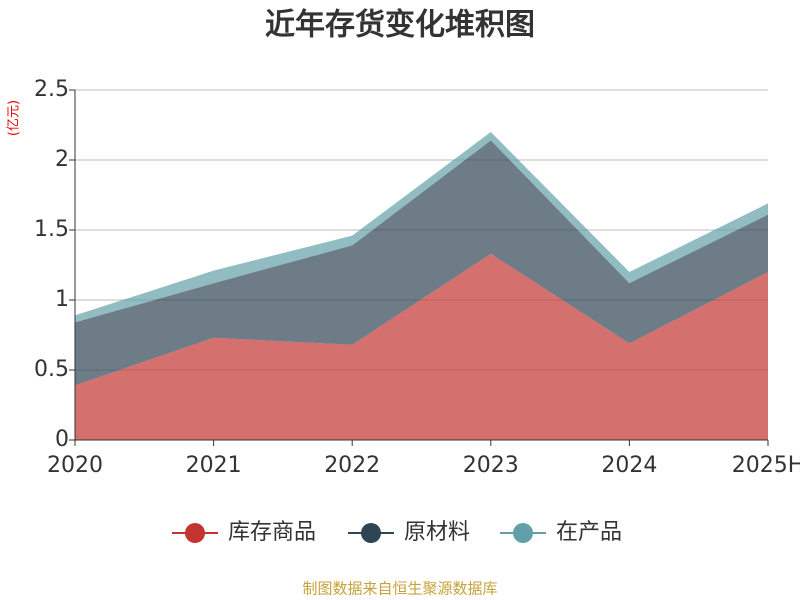 Image resolution: width=800 pixels, height=600 pixels. What do you see at coordinates (766, 465) in the screenshot?
I see `x-tick-label: 2025H` at bounding box center [766, 465].